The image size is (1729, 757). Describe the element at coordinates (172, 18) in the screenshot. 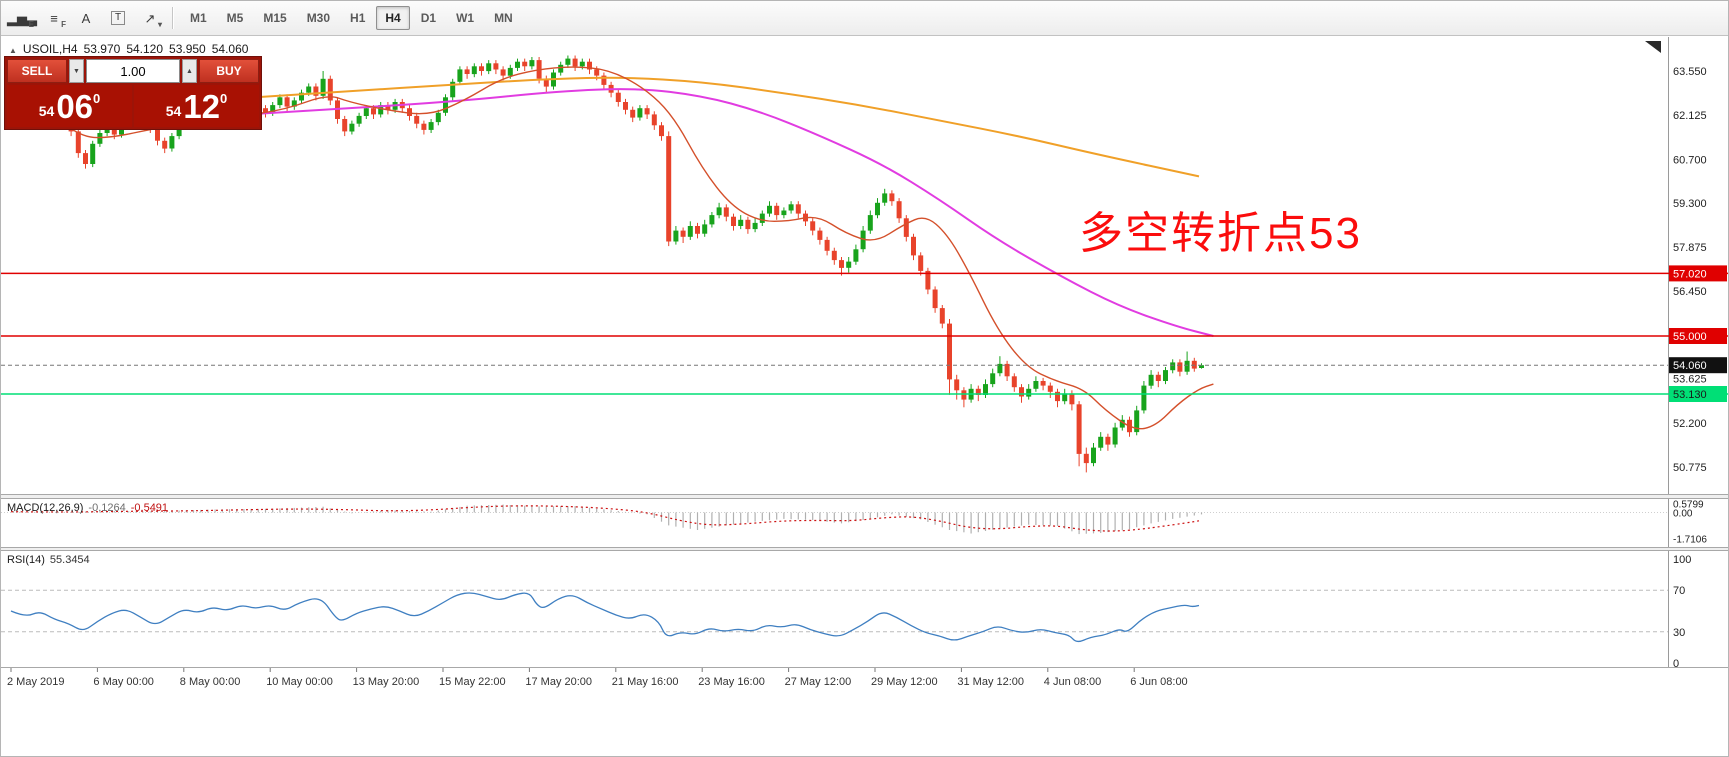

I see `toolbar-separator` at that location.